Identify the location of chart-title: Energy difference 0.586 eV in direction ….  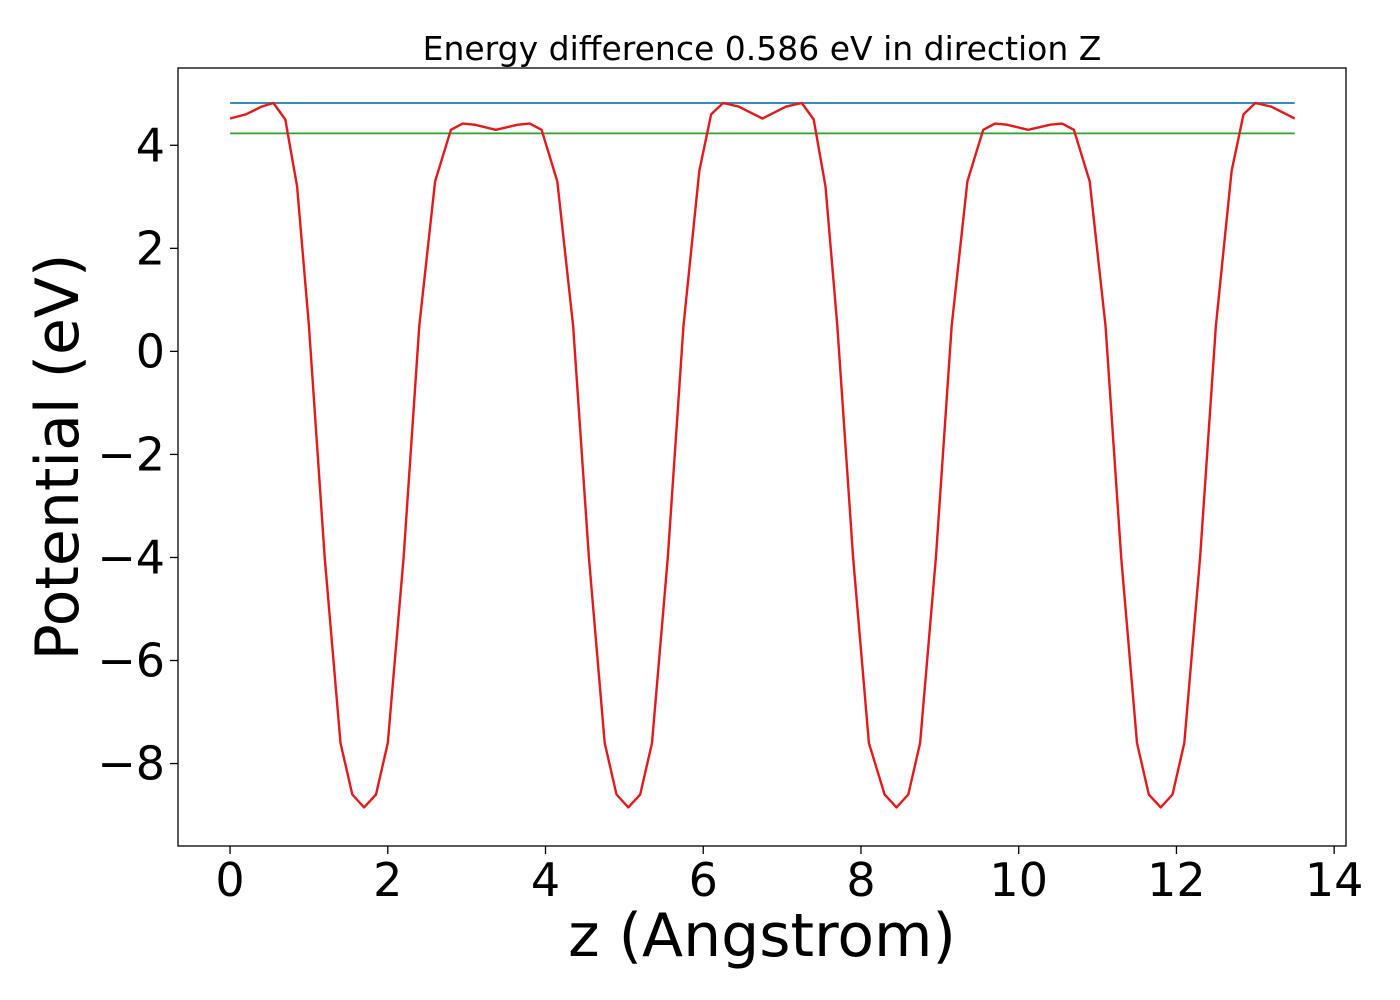
(762, 48).